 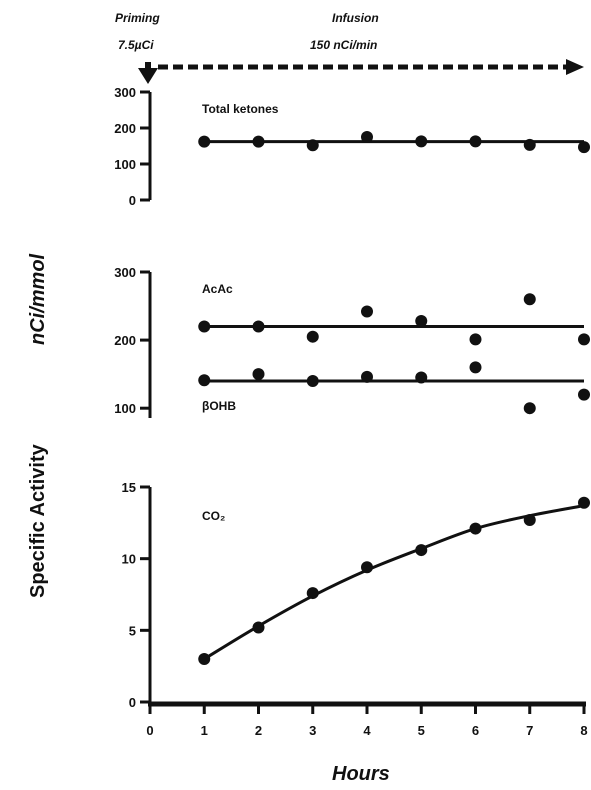 What do you see at coordinates (136, 45) in the screenshot?
I see `priming-dose: 7.5µCi` at bounding box center [136, 45].